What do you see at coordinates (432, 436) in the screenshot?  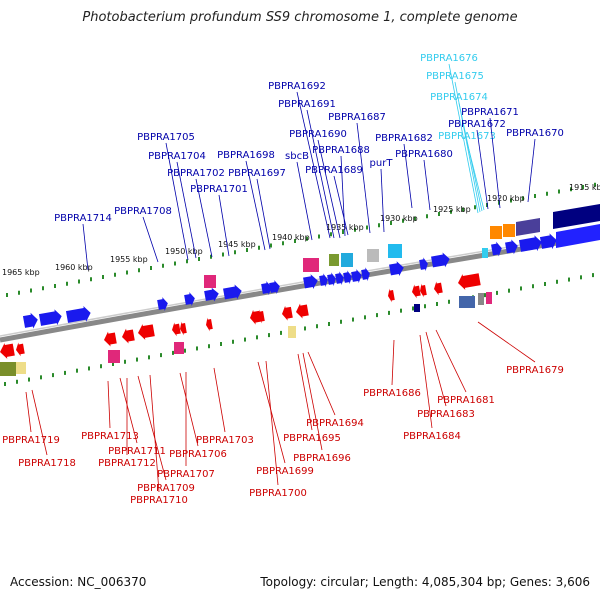 I see `reverse-gene-label: PBPRA1684` at bounding box center [432, 436].